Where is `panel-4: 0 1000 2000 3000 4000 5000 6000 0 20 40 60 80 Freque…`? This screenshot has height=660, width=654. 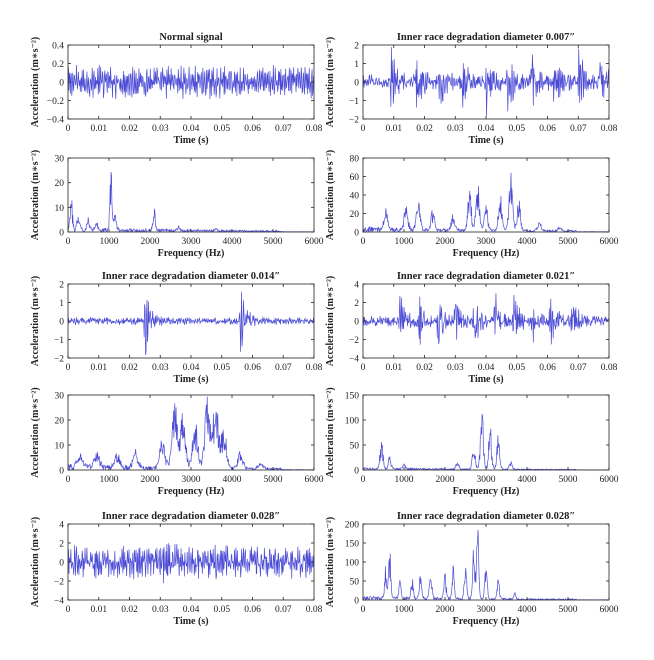
panel-4: 0 1000 2000 3000 4000 5000 6000 0 20 40 60 80 Freque… is located at coordinates (472, 204).